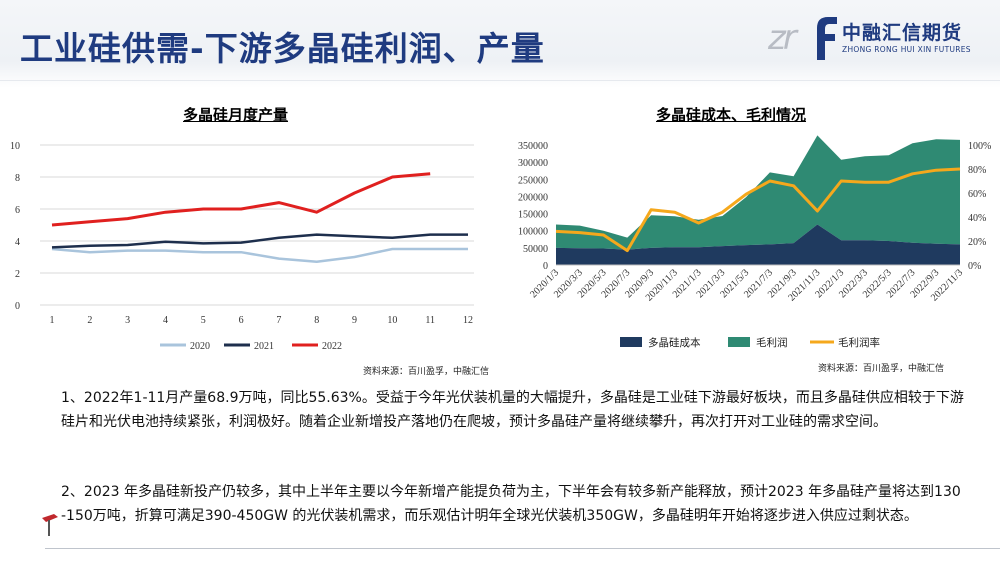  What do you see at coordinates (533, 197) in the screenshot?
I see `y-tick-label: 200000` at bounding box center [533, 197].